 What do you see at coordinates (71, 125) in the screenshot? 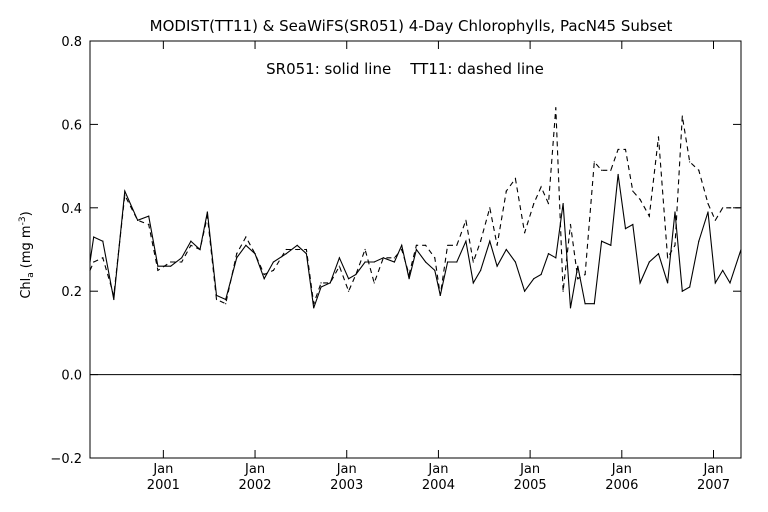
I see `y-tick-label: 0.6` at bounding box center [71, 125].